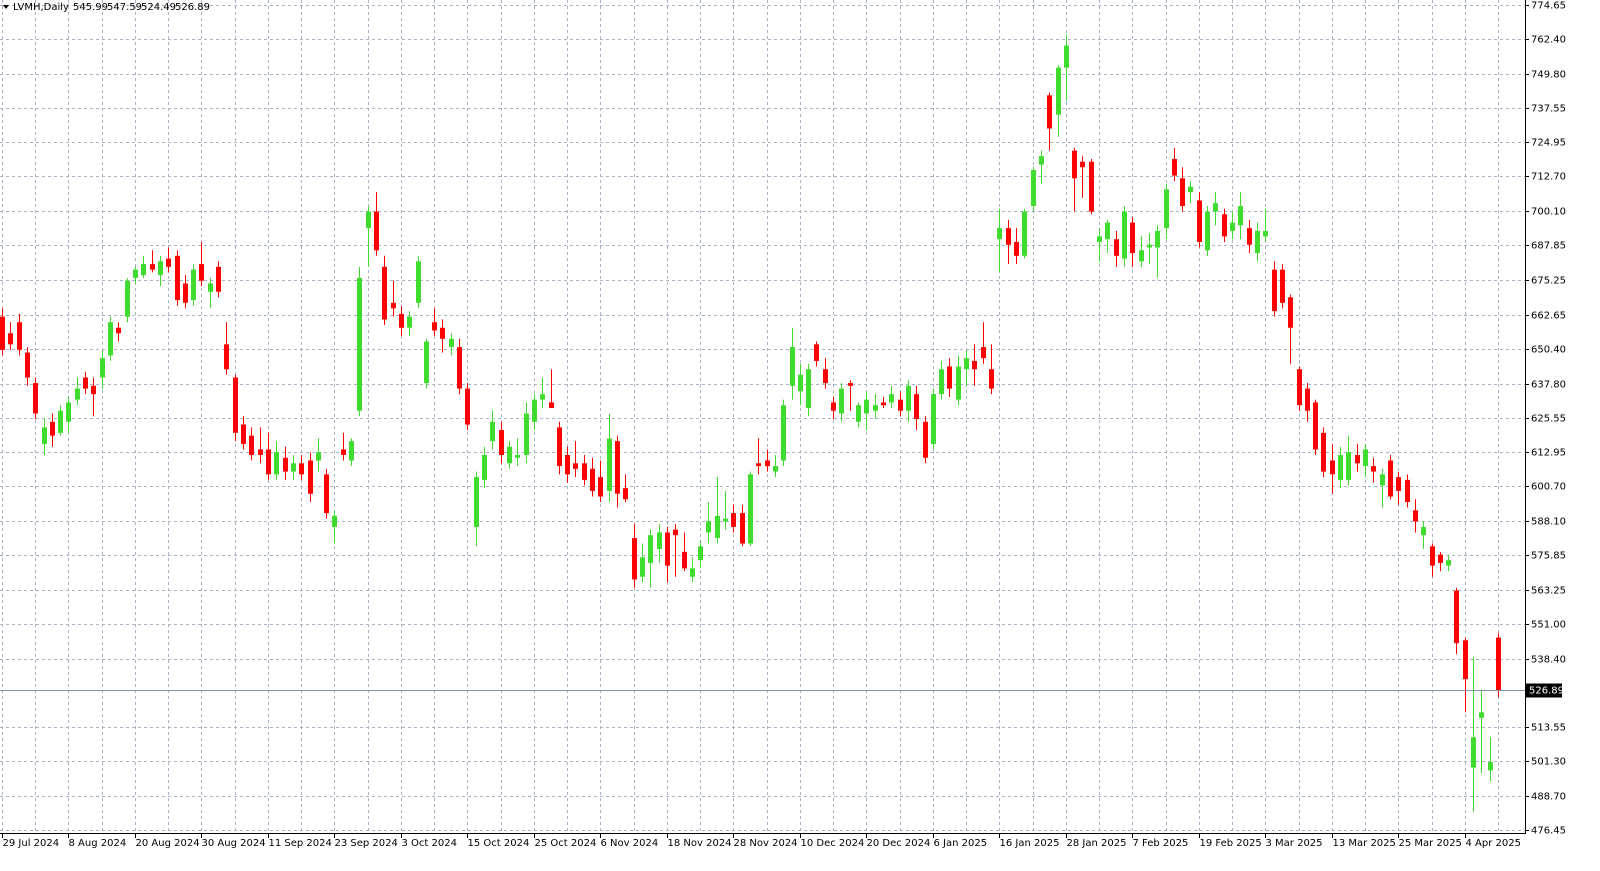 This screenshot has width=1600, height=871. I want to click on x-tick-label: 13 Mar 2025, so click(1364, 843).